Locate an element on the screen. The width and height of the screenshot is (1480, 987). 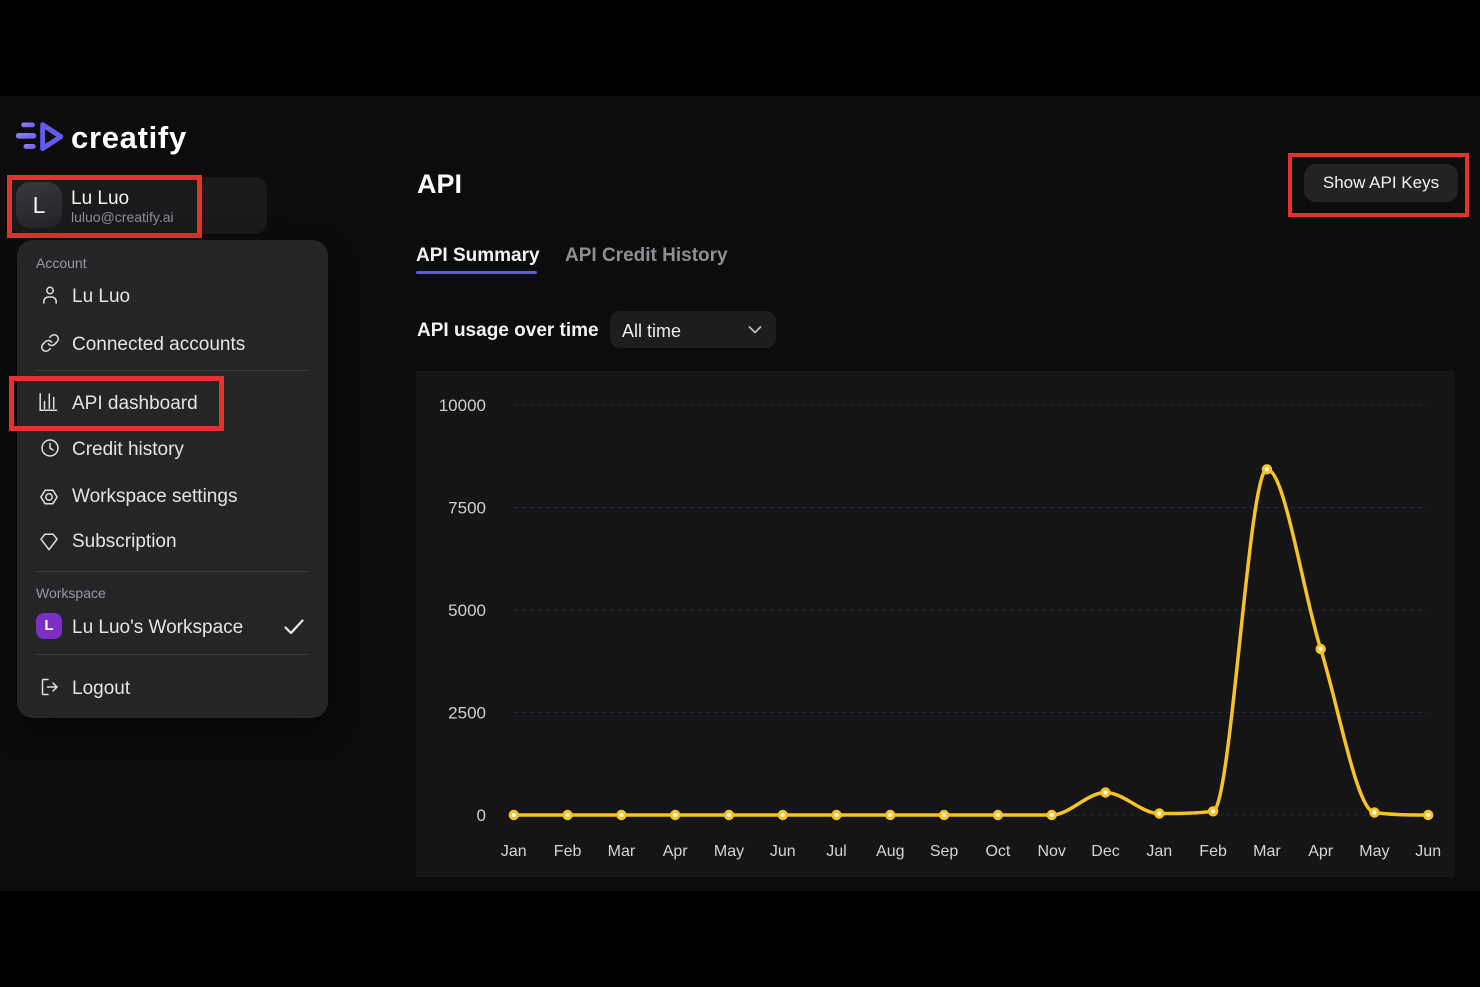
svg-text: Aug is located at coordinates (890, 851).